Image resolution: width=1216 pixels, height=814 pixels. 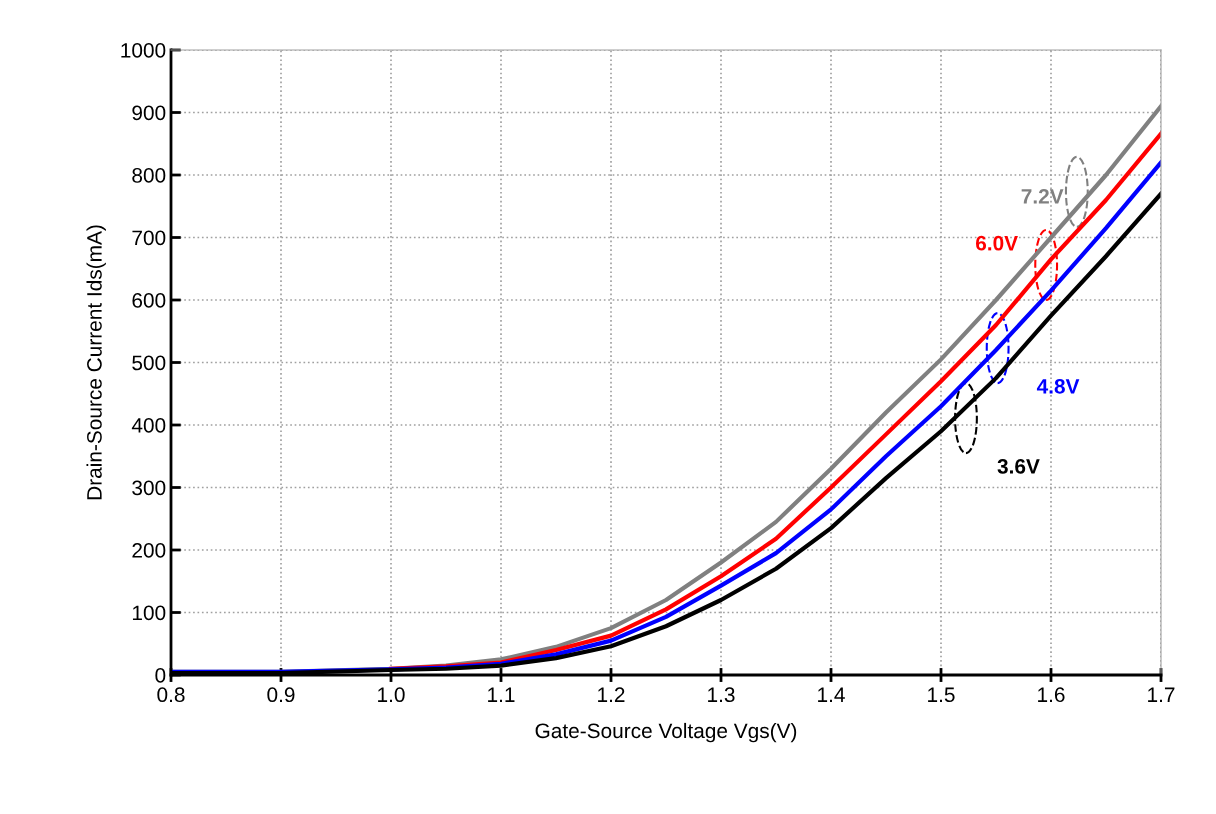 What do you see at coordinates (721, 695) in the screenshot?
I see `x-tick-label: 1.3` at bounding box center [721, 695].